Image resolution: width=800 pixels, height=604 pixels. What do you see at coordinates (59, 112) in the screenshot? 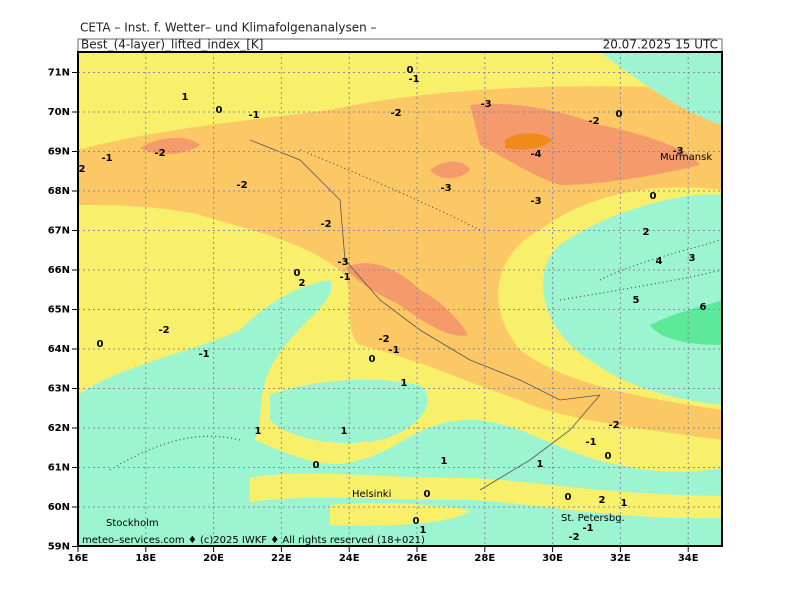
I see `lat-label: 70N` at bounding box center [59, 112].